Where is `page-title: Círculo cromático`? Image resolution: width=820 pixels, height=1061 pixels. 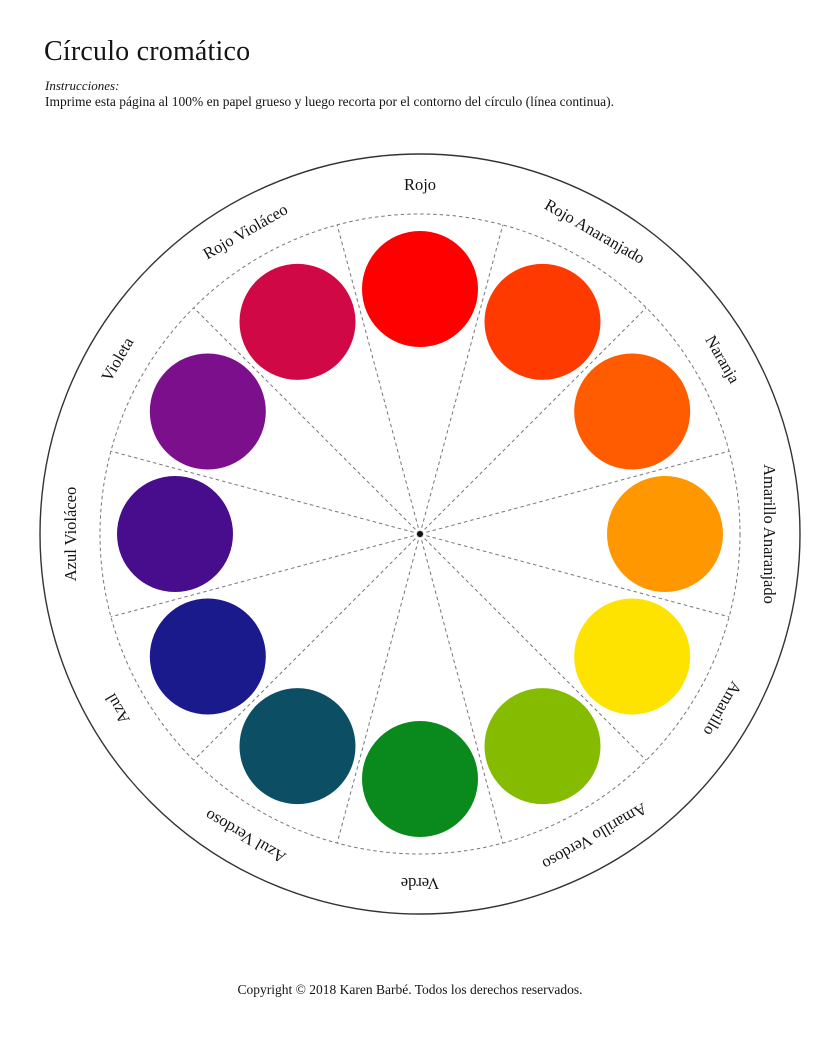
page-title: Círculo cromático is located at coordinates (147, 51).